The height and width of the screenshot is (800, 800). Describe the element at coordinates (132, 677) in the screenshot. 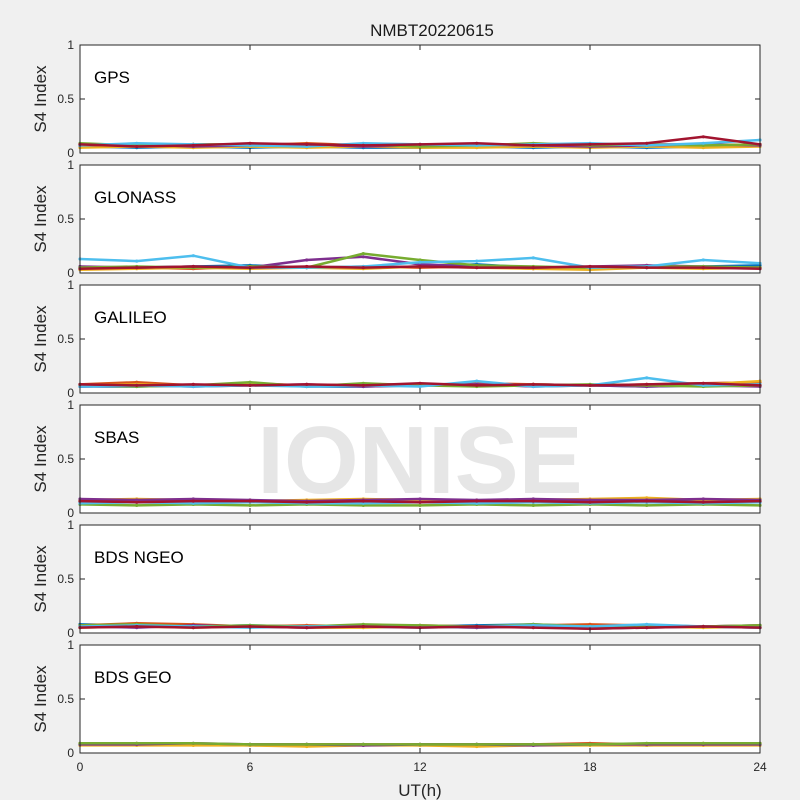

I see `panel-label: BDS GEO` at that location.